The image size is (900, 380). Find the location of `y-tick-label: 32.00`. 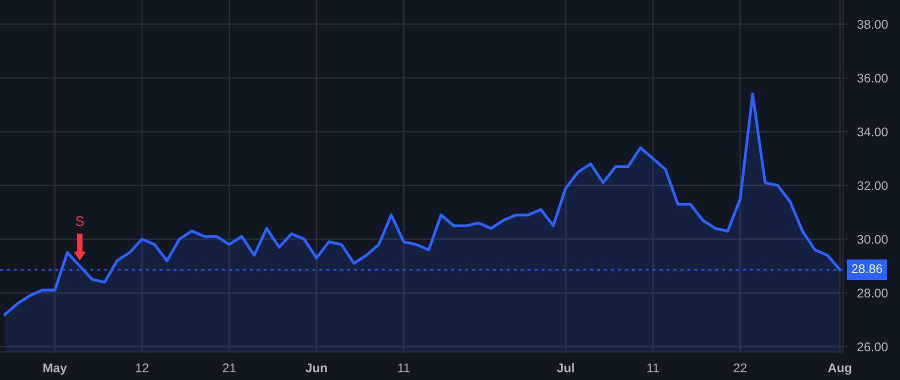

y-tick-label: 32.00 is located at coordinates (872, 185).